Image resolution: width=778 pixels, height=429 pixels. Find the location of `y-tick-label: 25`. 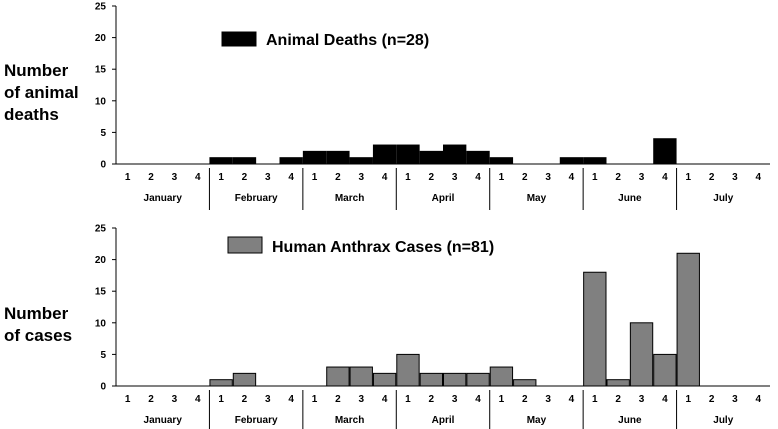

y-tick-label: 25 is located at coordinates (101, 229).